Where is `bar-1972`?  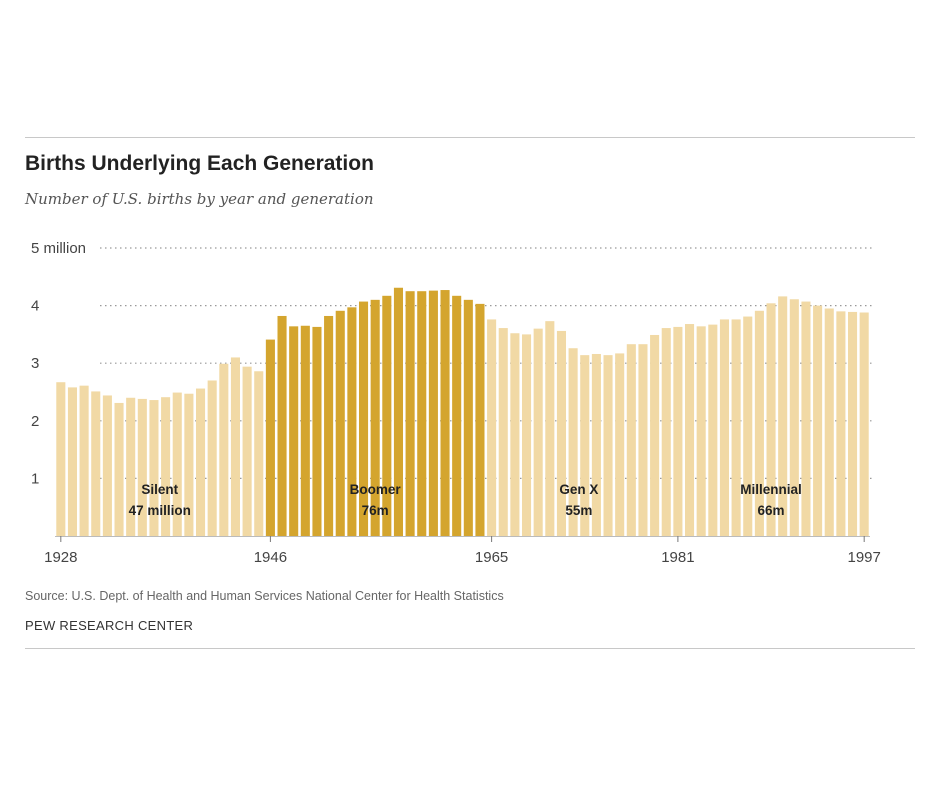
bar-1972 is located at coordinates (573, 442).